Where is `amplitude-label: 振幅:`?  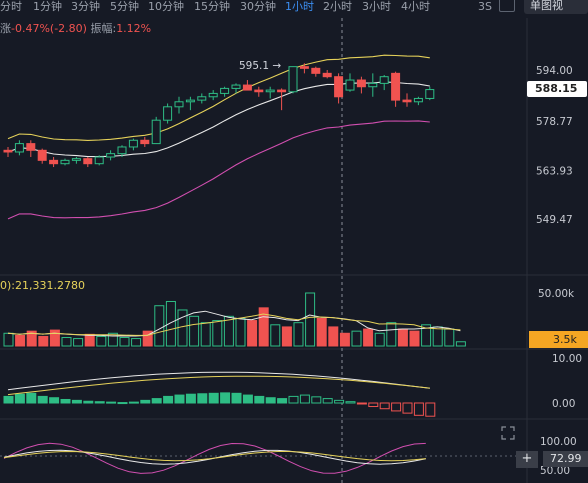 amplitude-label: 振幅: is located at coordinates (103, 28).